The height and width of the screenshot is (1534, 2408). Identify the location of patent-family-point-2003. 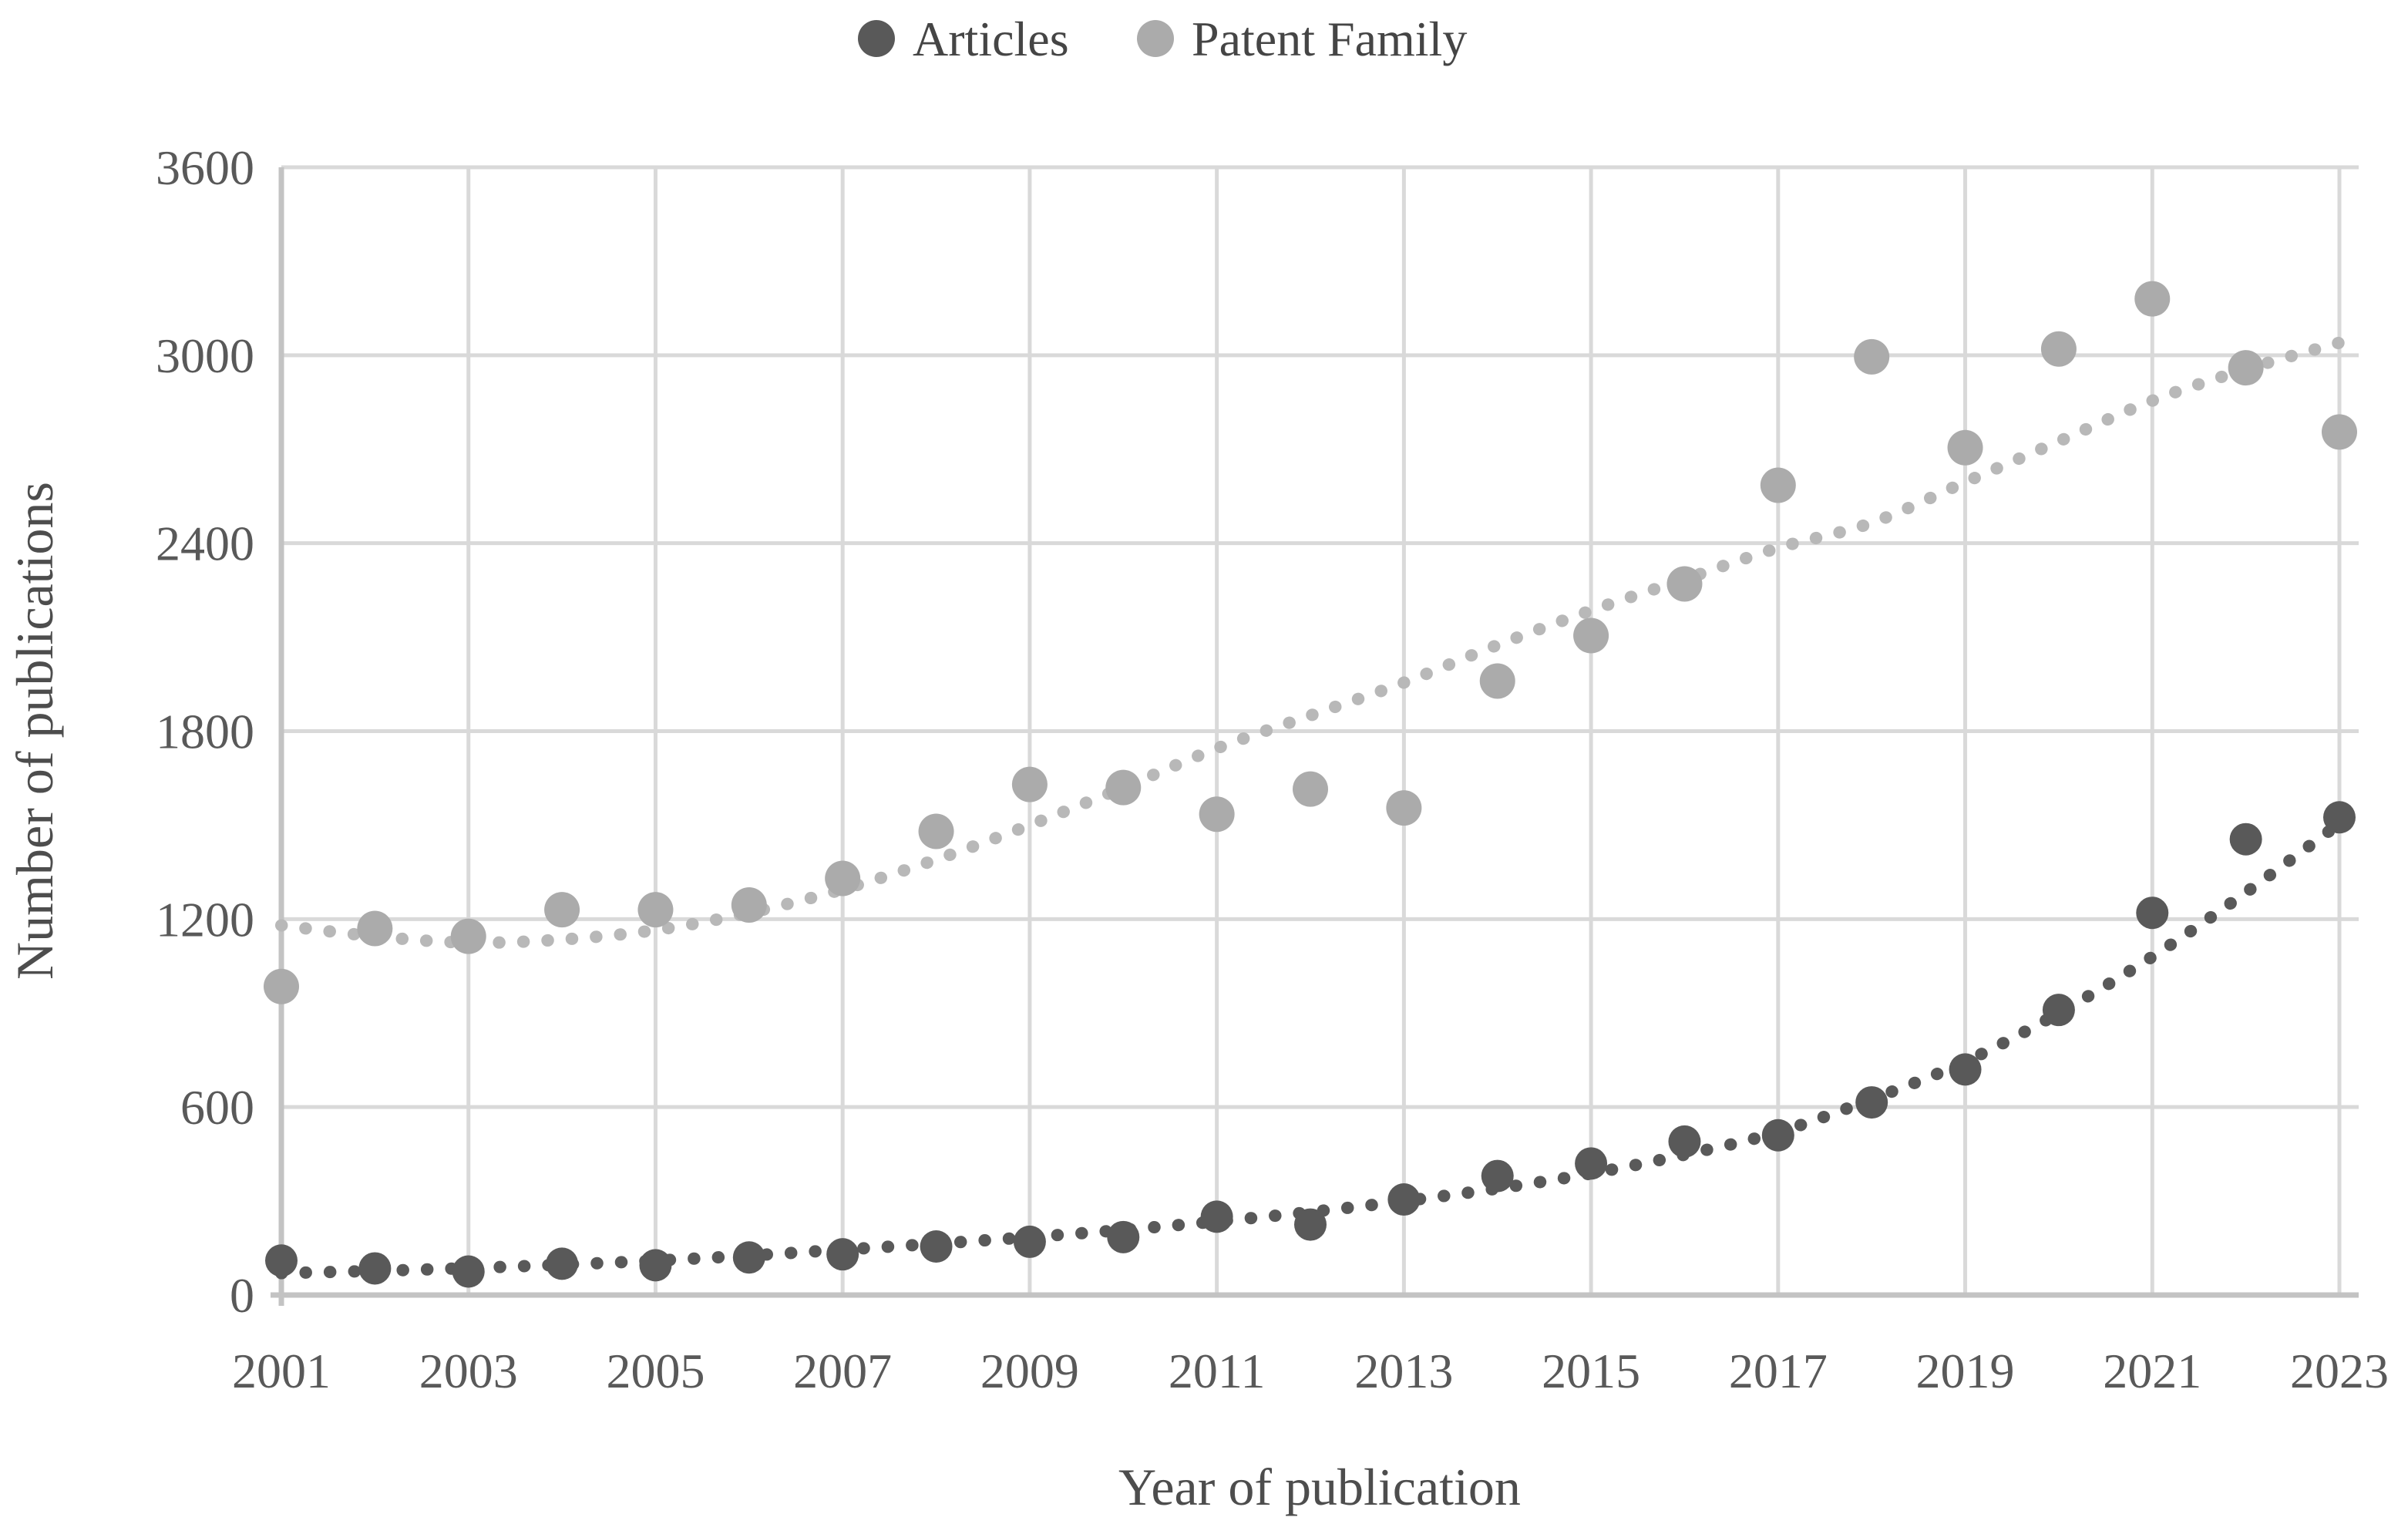
(468, 936).